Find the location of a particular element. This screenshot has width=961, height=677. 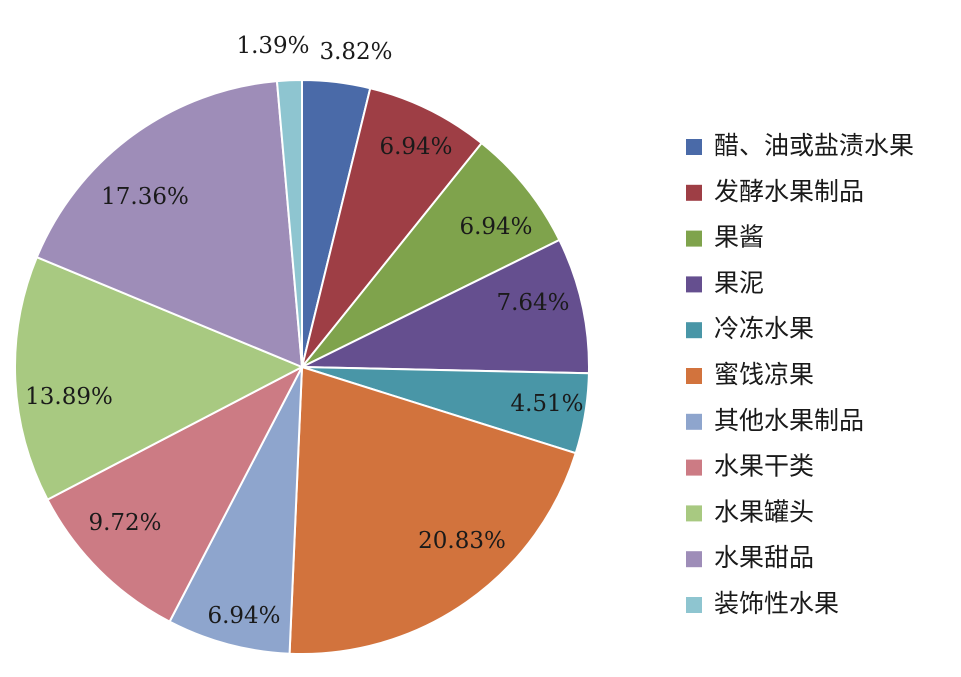

legend-label: 蜜饯凉果 is located at coordinates (764, 374).